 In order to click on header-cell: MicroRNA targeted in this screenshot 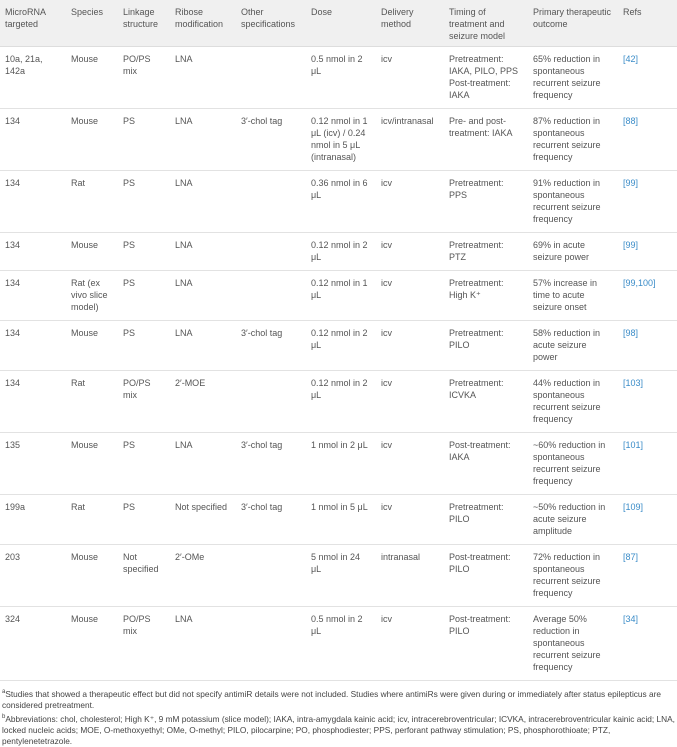, I will do `click(33, 23)`.